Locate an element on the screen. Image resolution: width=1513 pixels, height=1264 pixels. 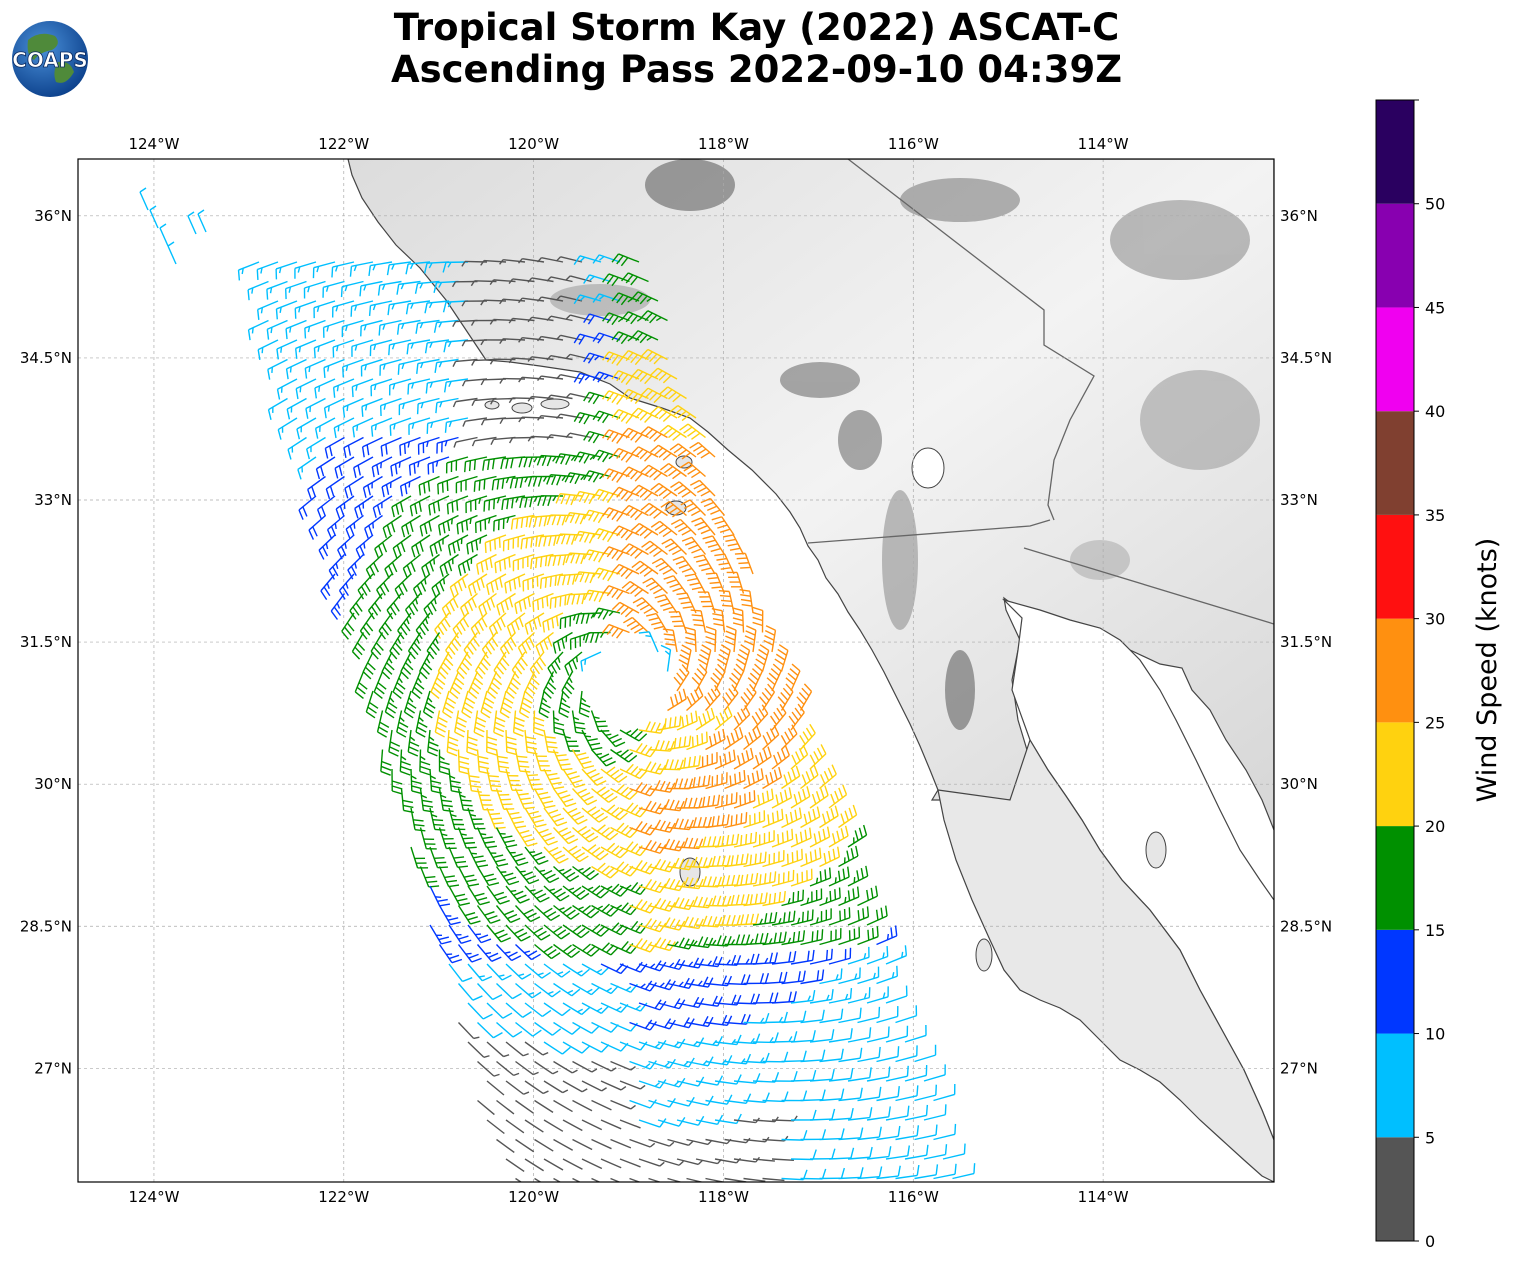
colorbar-tick-label: 5 is located at coordinates (1430, 1137).